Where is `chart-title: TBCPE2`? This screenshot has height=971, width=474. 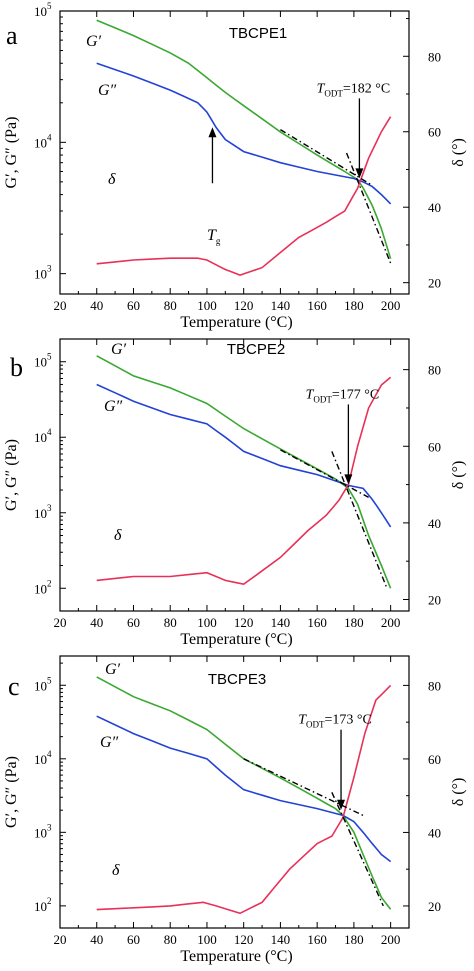
chart-title: TBCPE2 is located at coordinates (256, 349).